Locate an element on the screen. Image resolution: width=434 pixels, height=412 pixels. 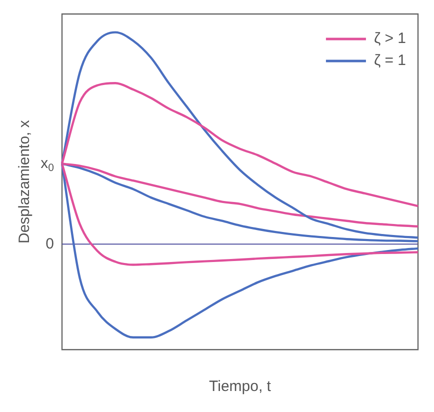
ref-line-label: 0 is located at coordinates (50, 243).